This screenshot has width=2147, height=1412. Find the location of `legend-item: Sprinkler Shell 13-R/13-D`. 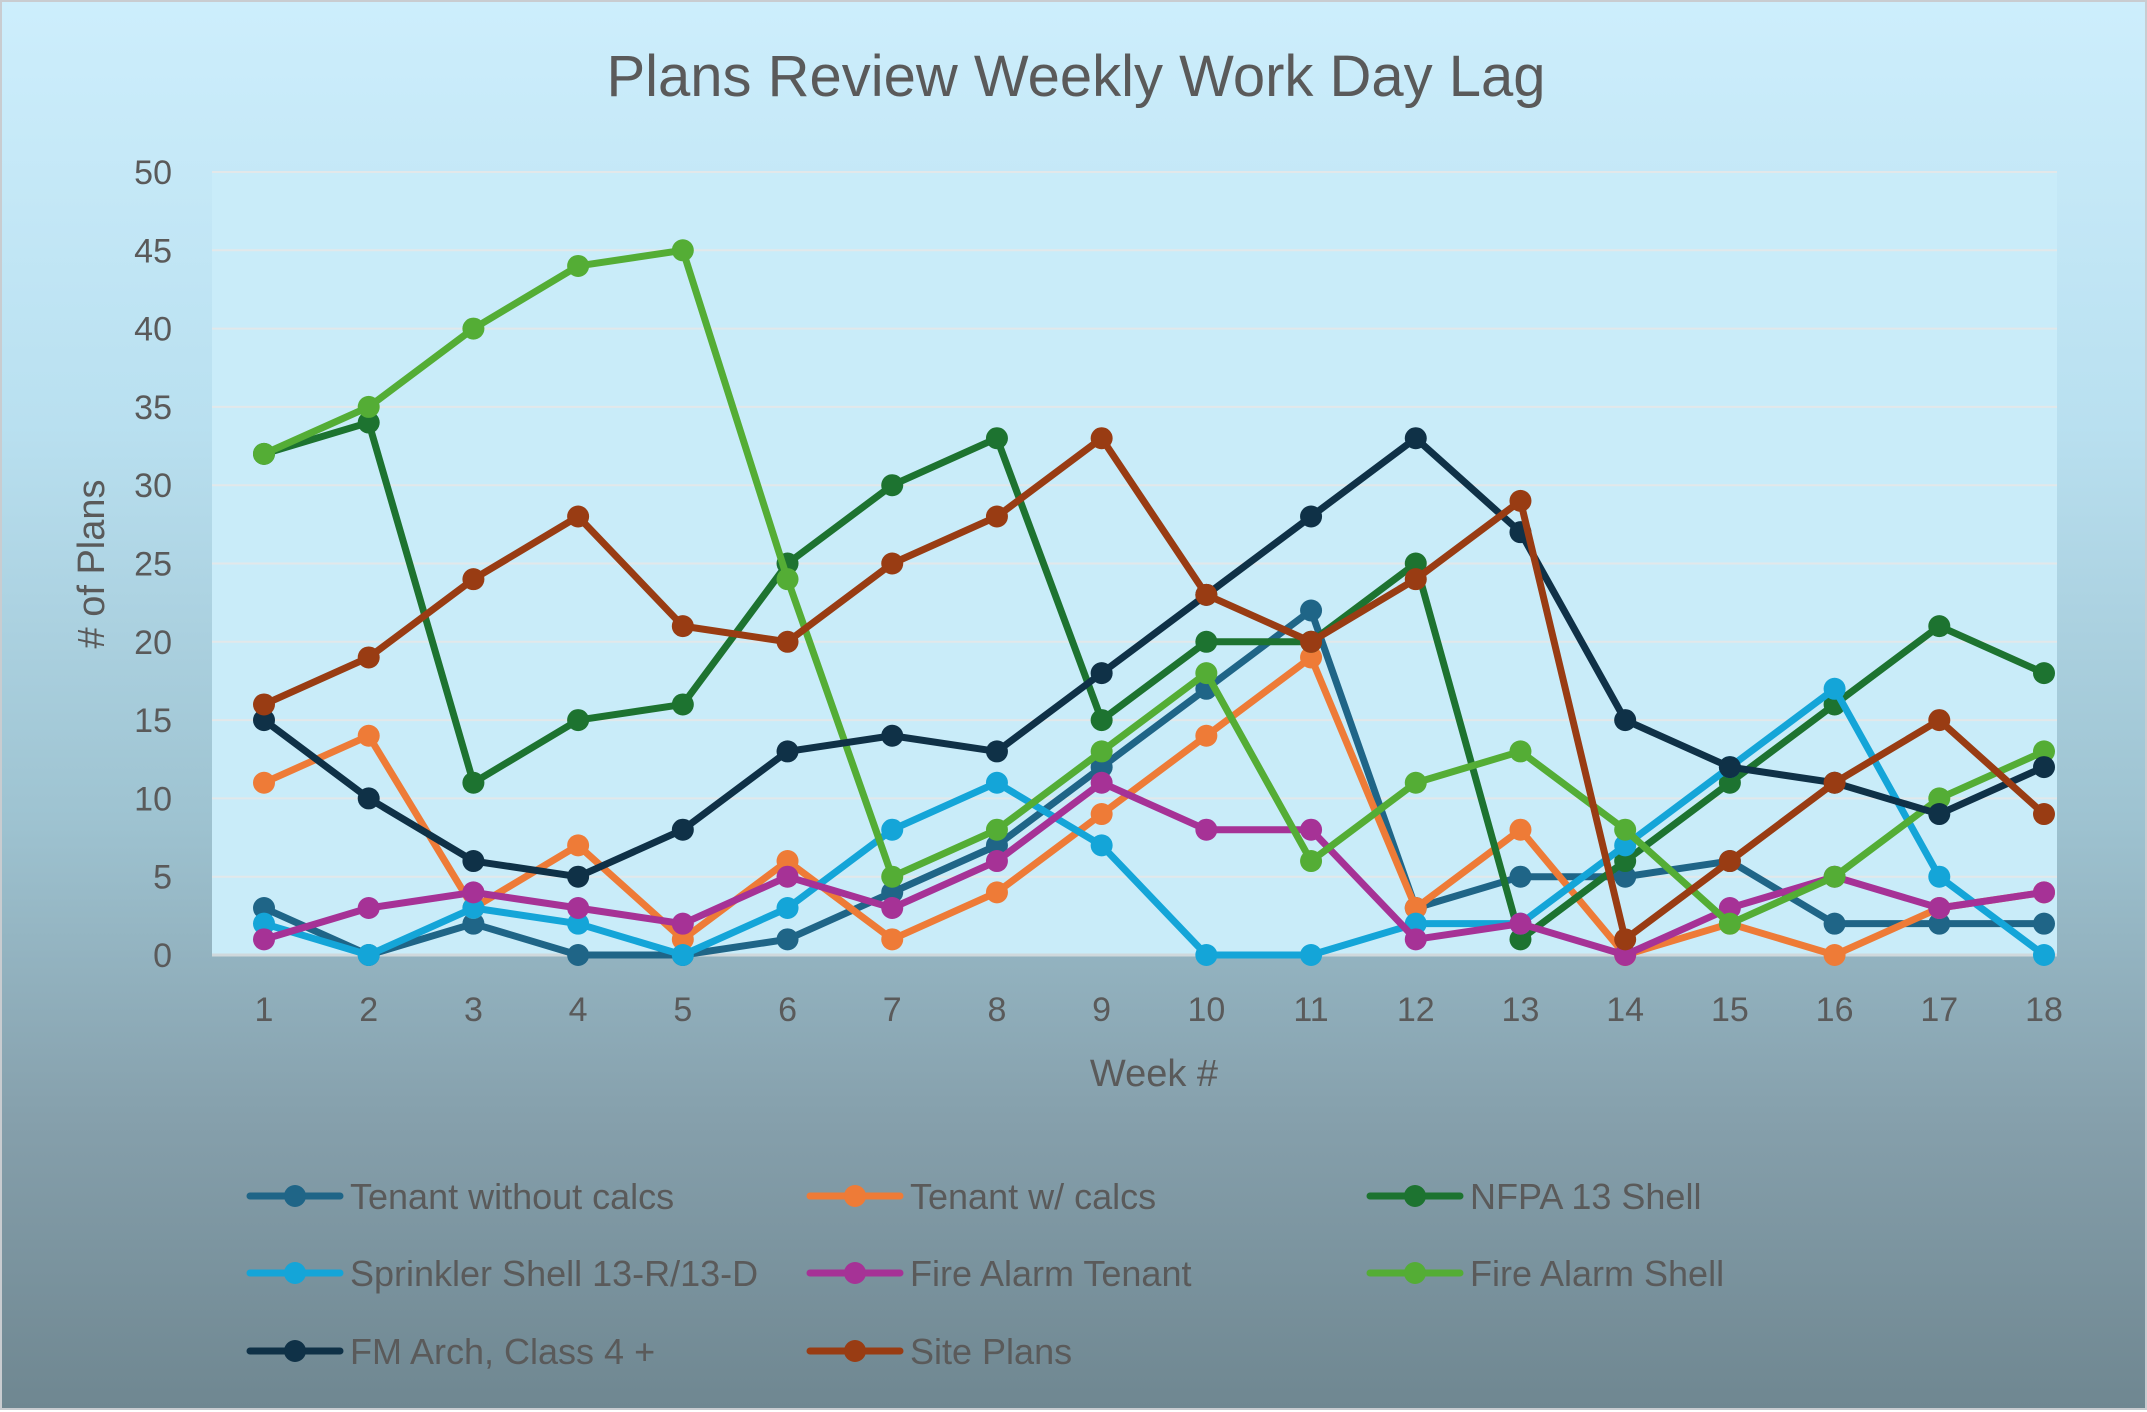

legend-item: Sprinkler Shell 13-R/13-D is located at coordinates (502, 1273).